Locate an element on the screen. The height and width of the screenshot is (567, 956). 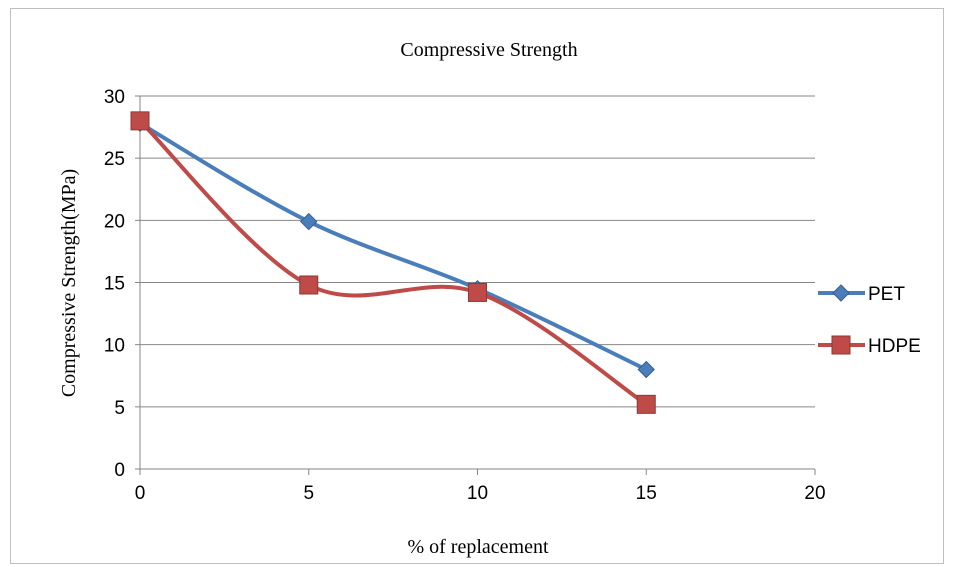
x-tick-label-0: 0 is located at coordinates (140, 493).